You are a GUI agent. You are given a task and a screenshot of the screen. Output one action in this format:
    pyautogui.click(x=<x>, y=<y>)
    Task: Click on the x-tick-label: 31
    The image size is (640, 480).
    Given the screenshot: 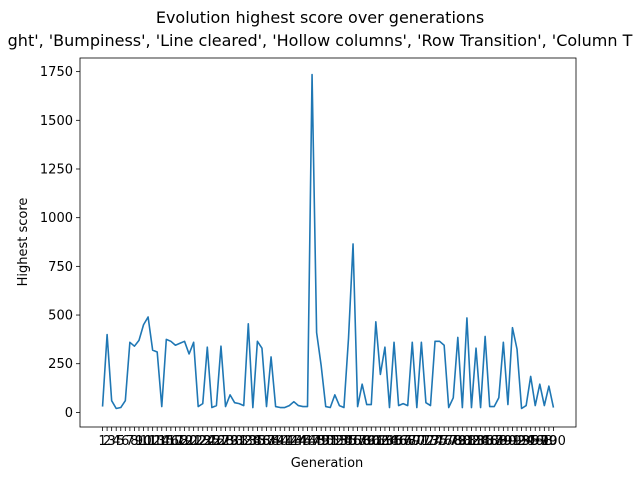 What is the action you would take?
    pyautogui.click(x=239, y=441)
    